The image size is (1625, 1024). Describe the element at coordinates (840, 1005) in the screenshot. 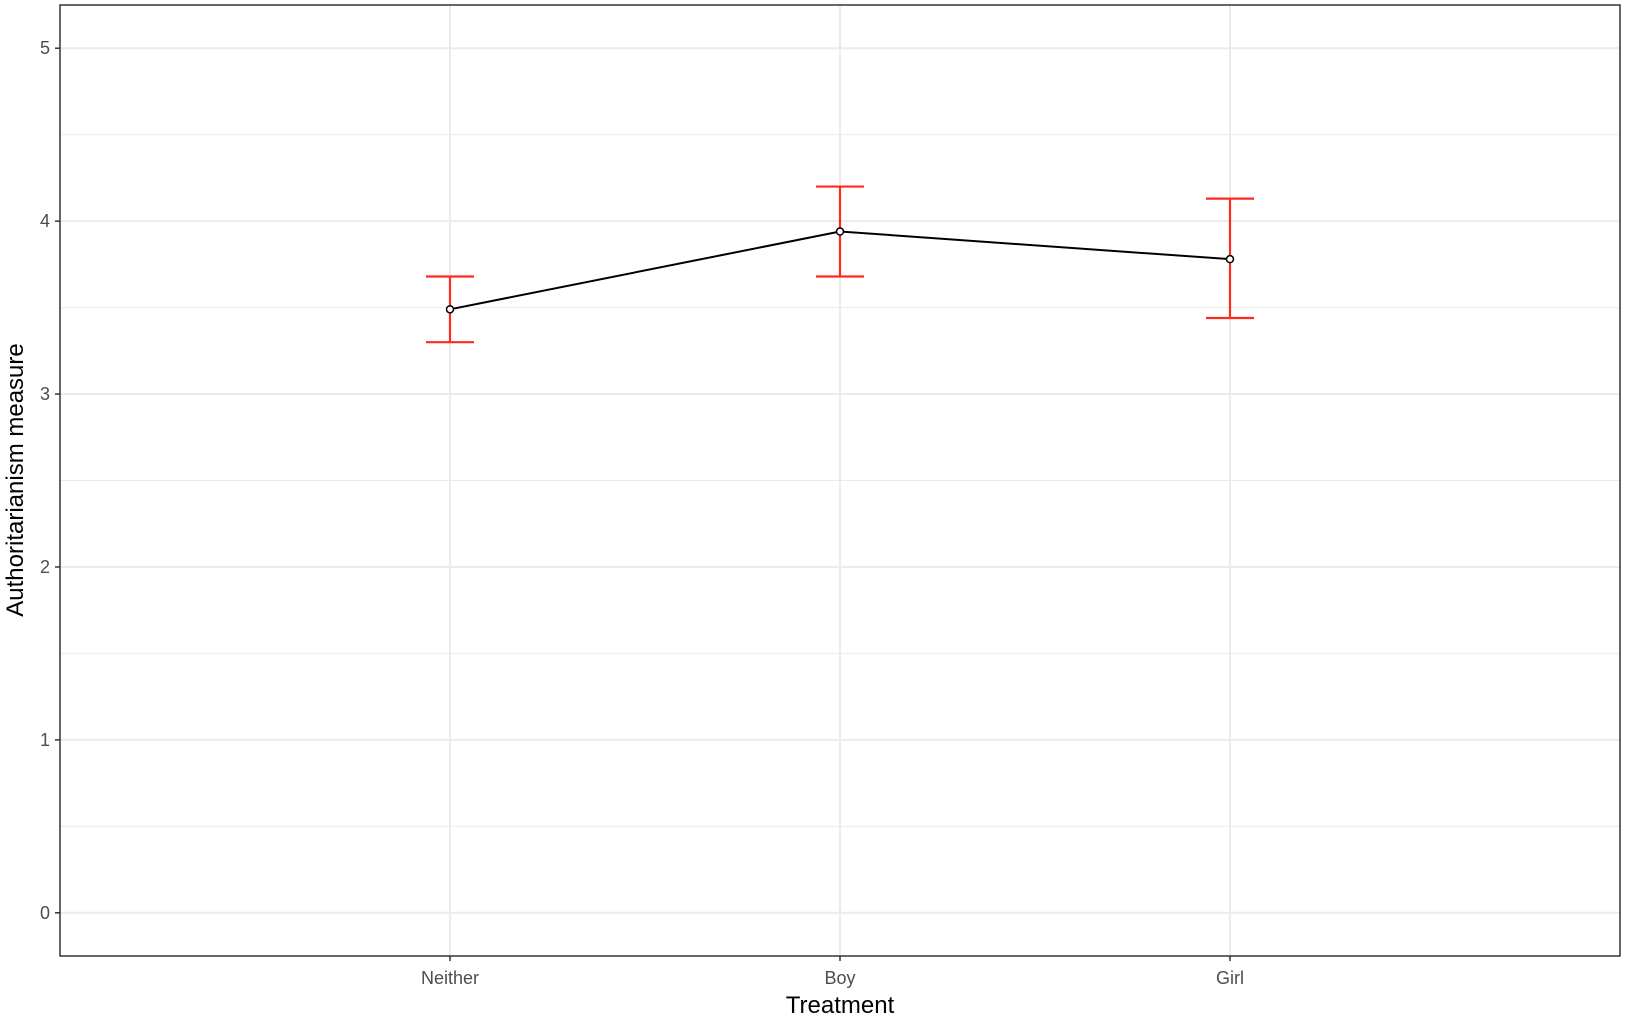

I see `x-axis-title: Treatment` at that location.